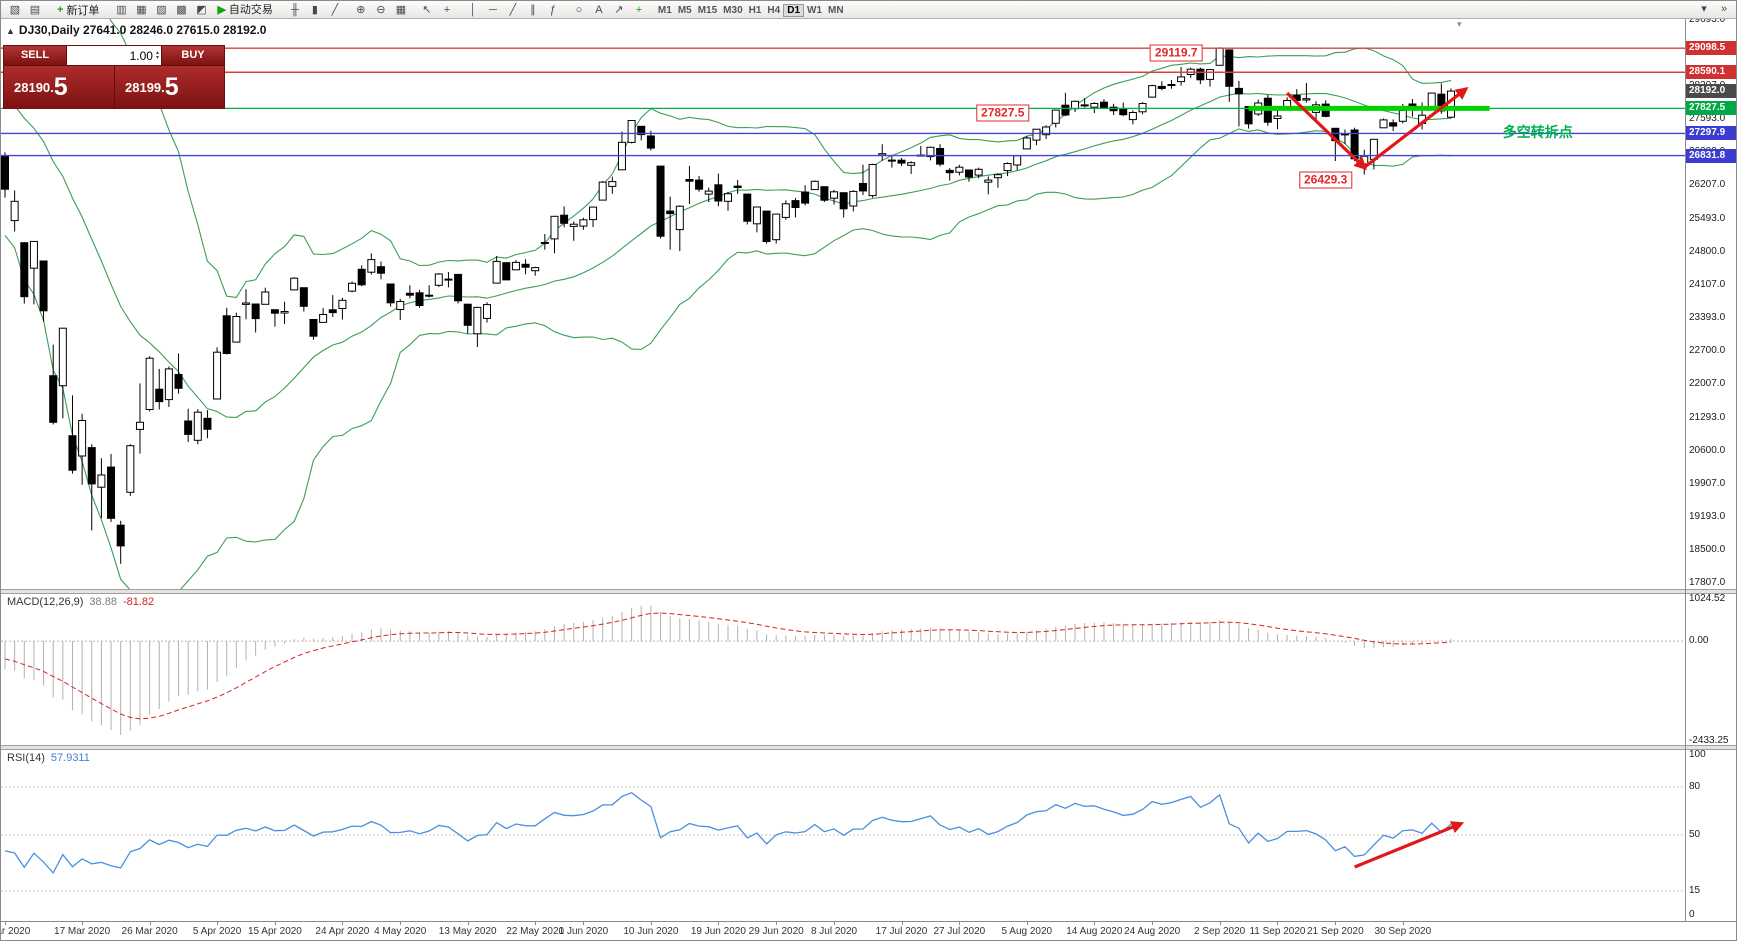 This screenshot has height=941, width=1737. What do you see at coordinates (161, 9) in the screenshot?
I see `navigator-icon: ▨` at bounding box center [161, 9].